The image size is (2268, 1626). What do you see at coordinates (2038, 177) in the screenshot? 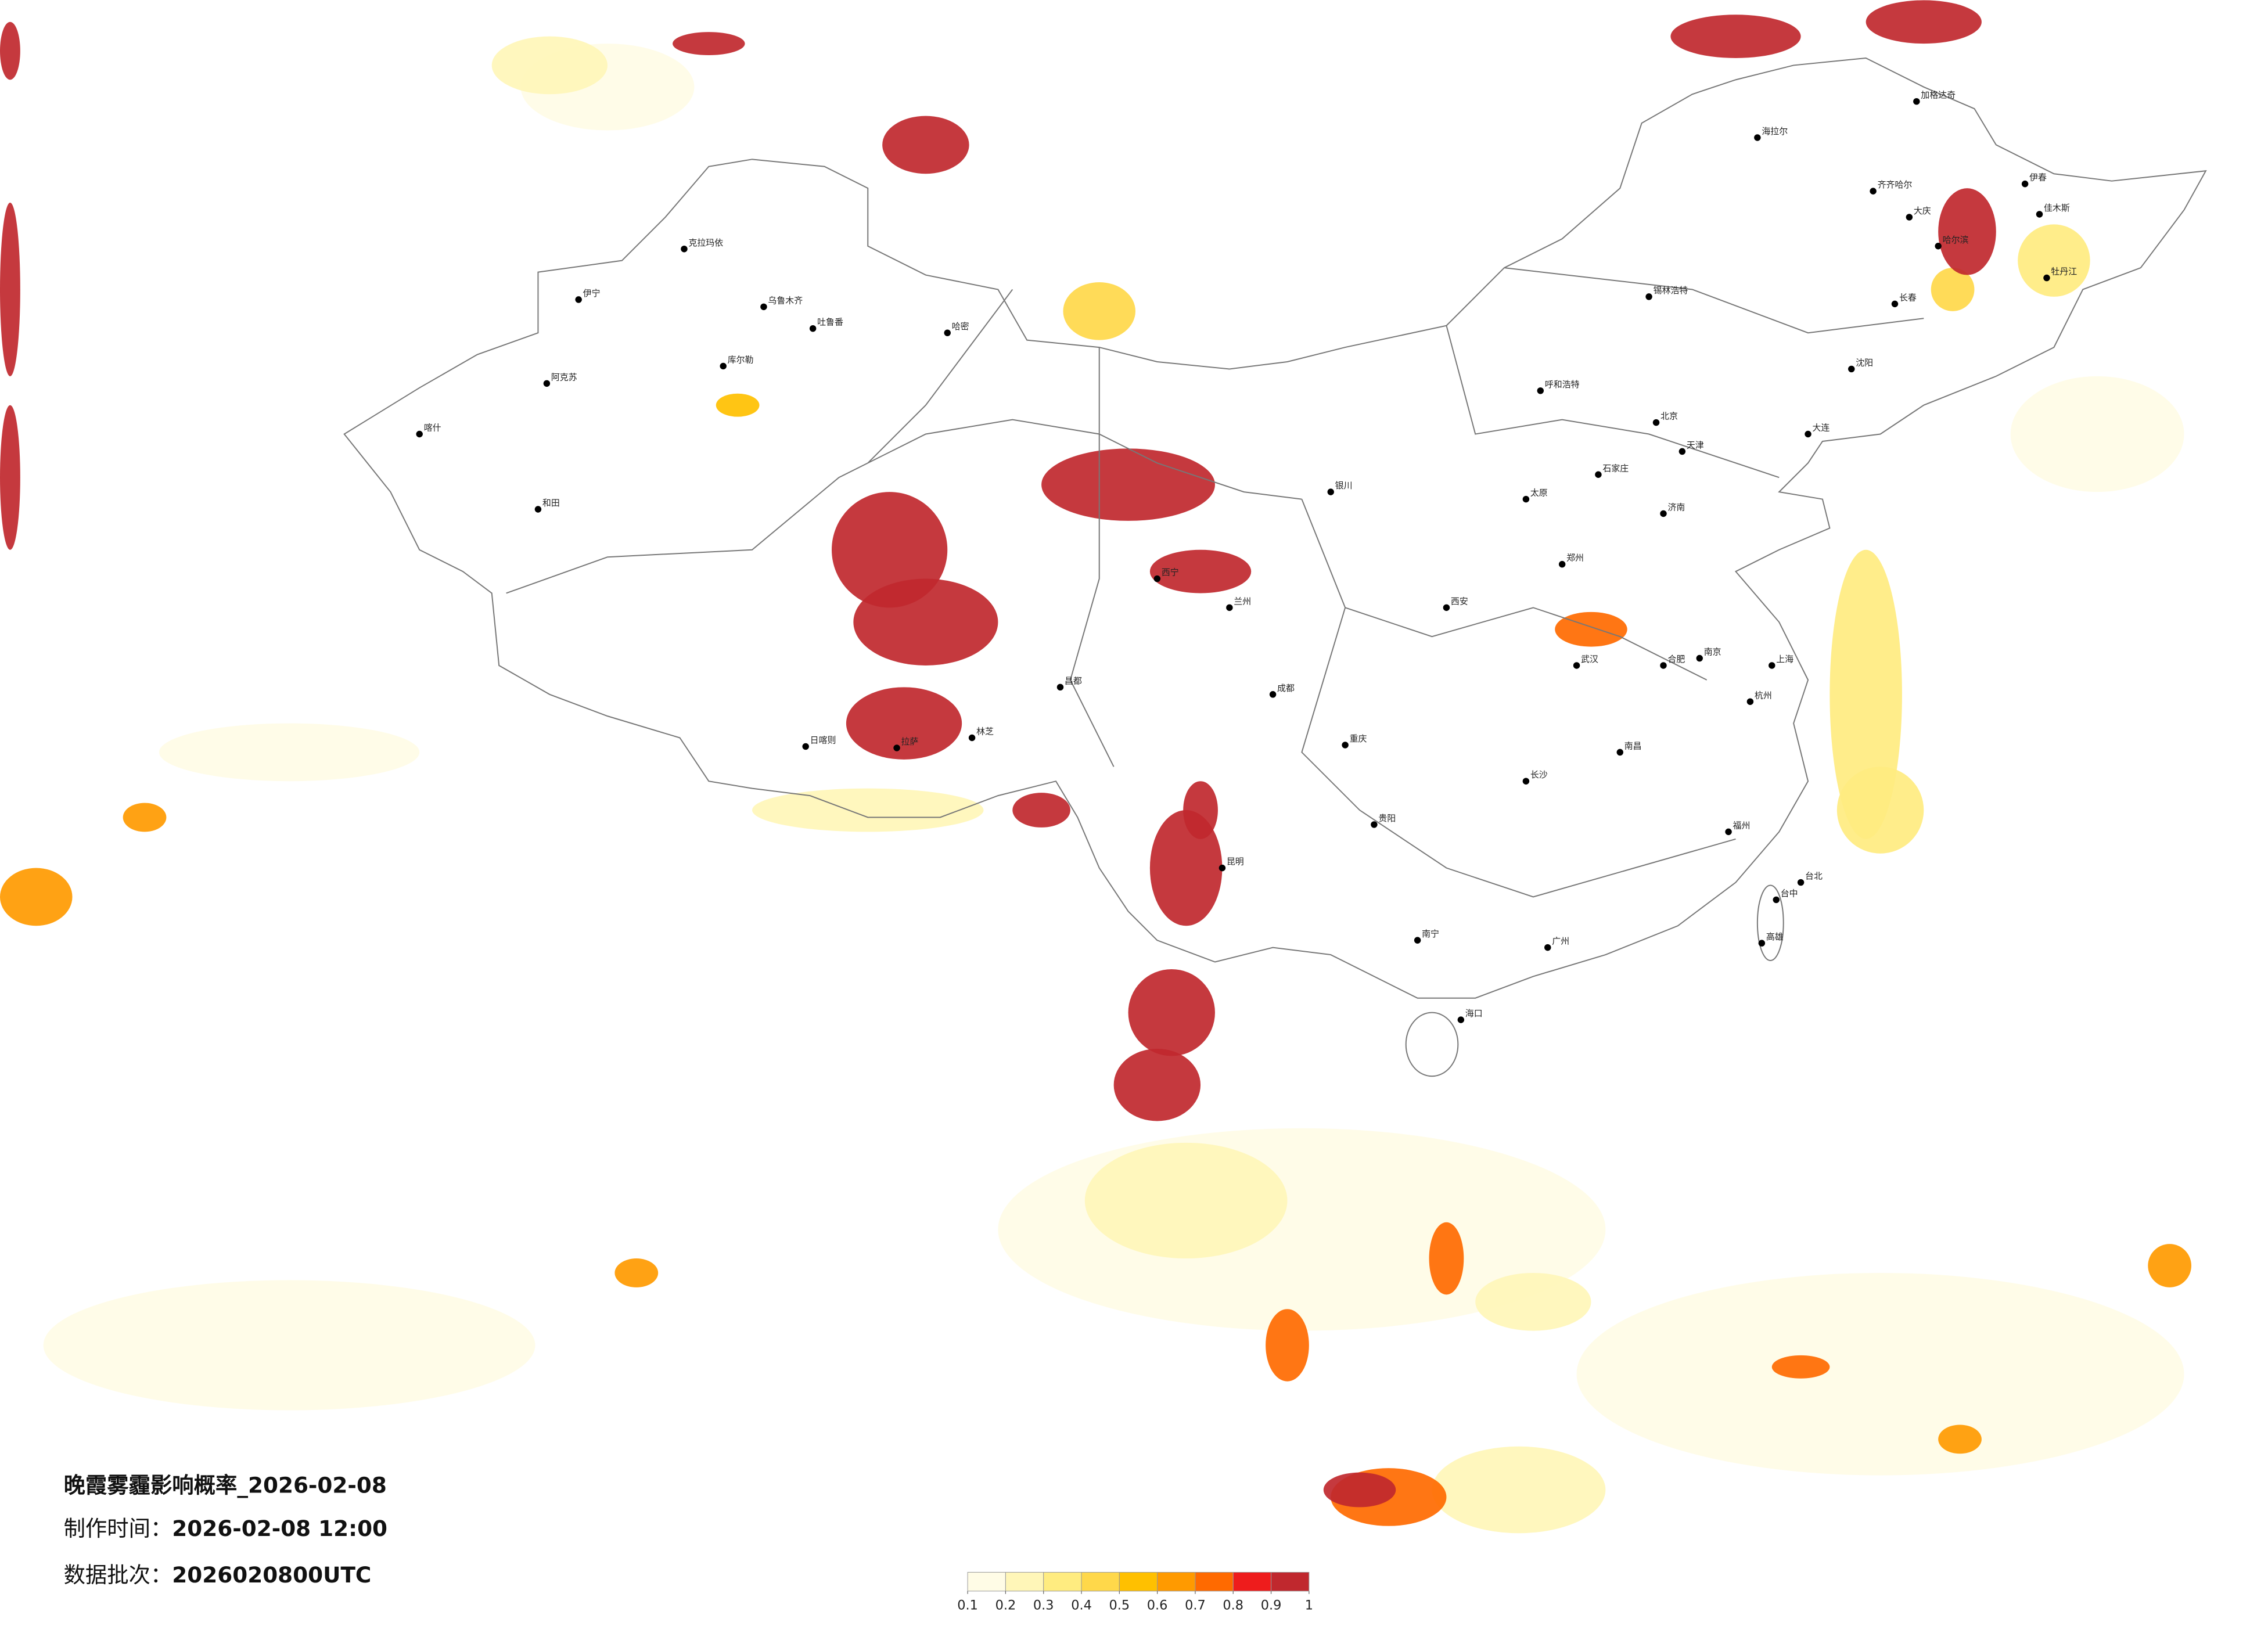
I see `city-label: 伊春` at bounding box center [2038, 177].